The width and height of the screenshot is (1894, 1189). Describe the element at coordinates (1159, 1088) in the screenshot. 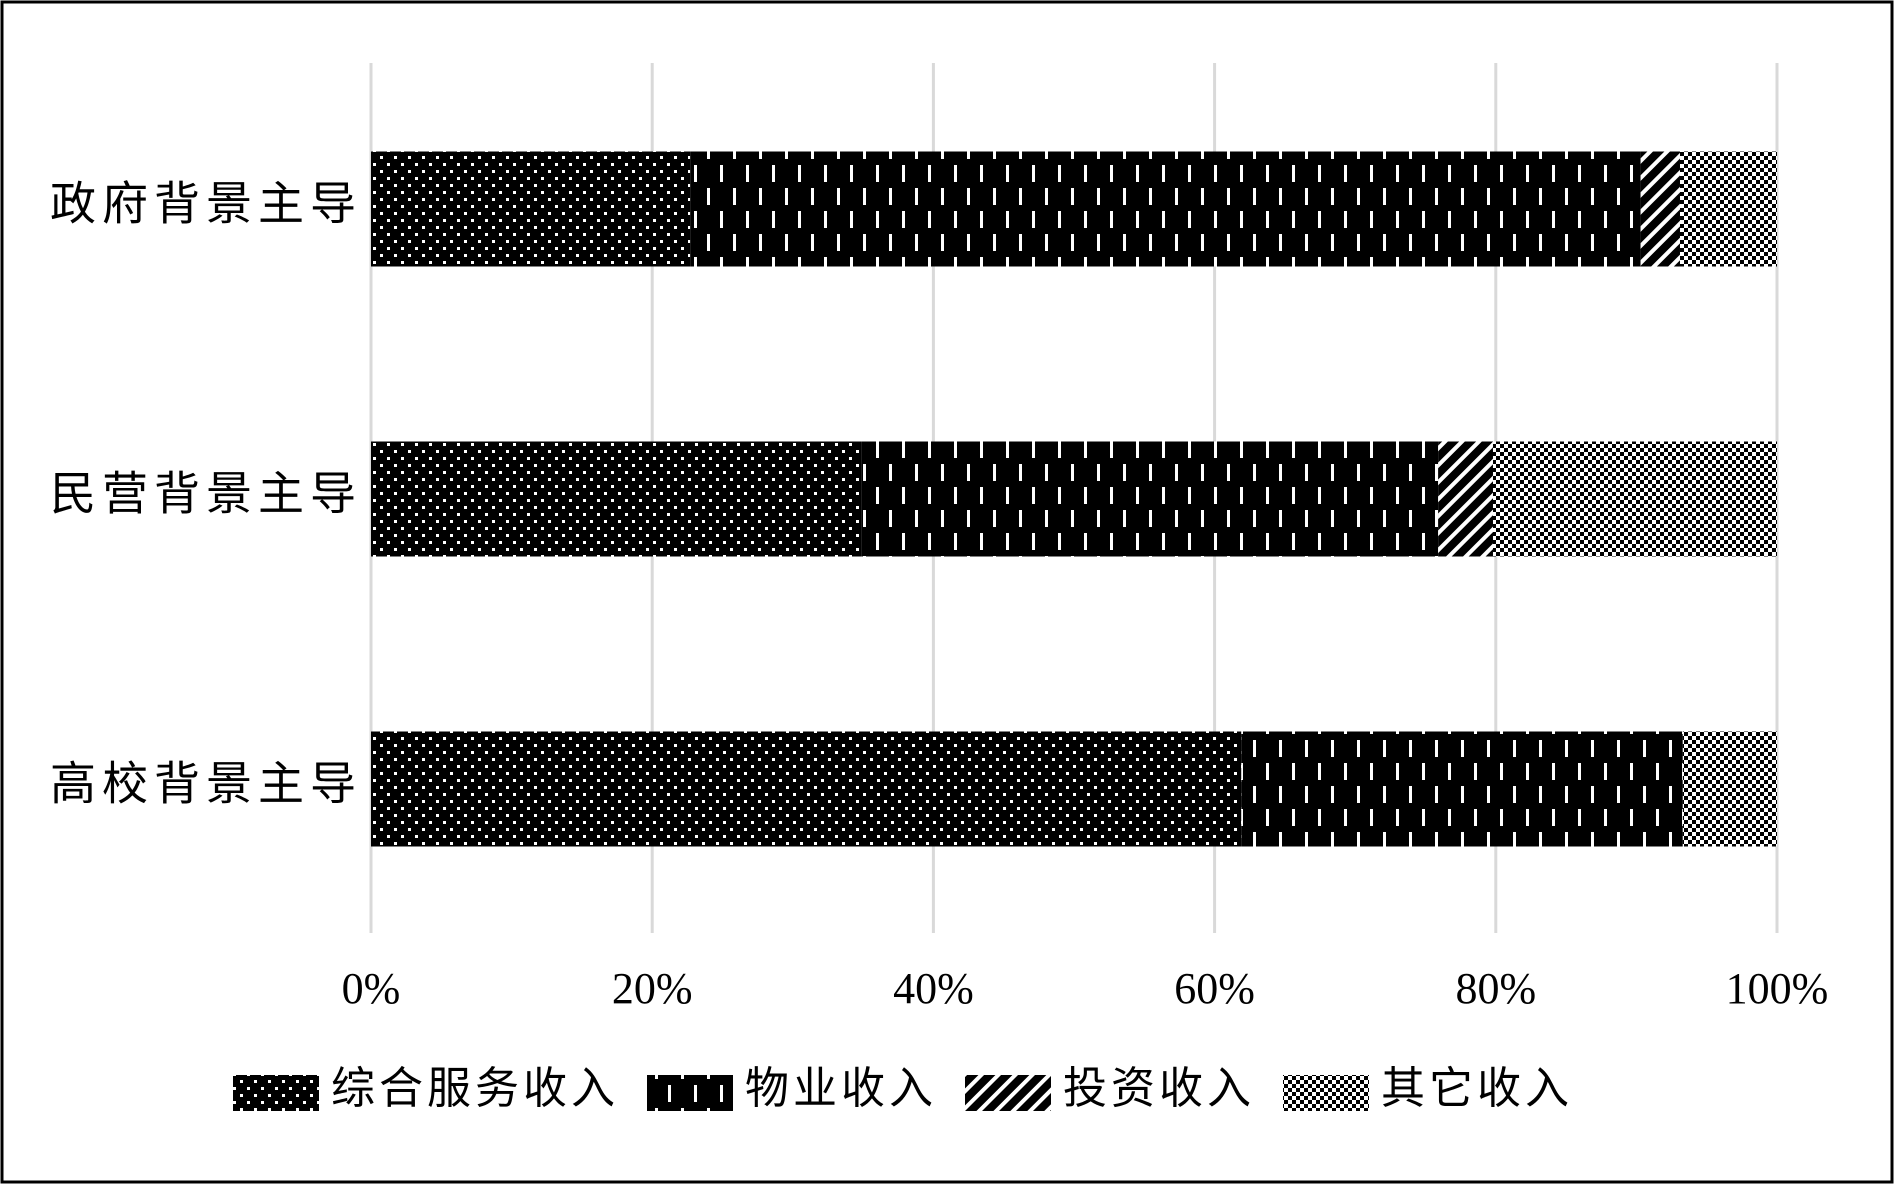

I see `legend-label: 投资收入` at that location.